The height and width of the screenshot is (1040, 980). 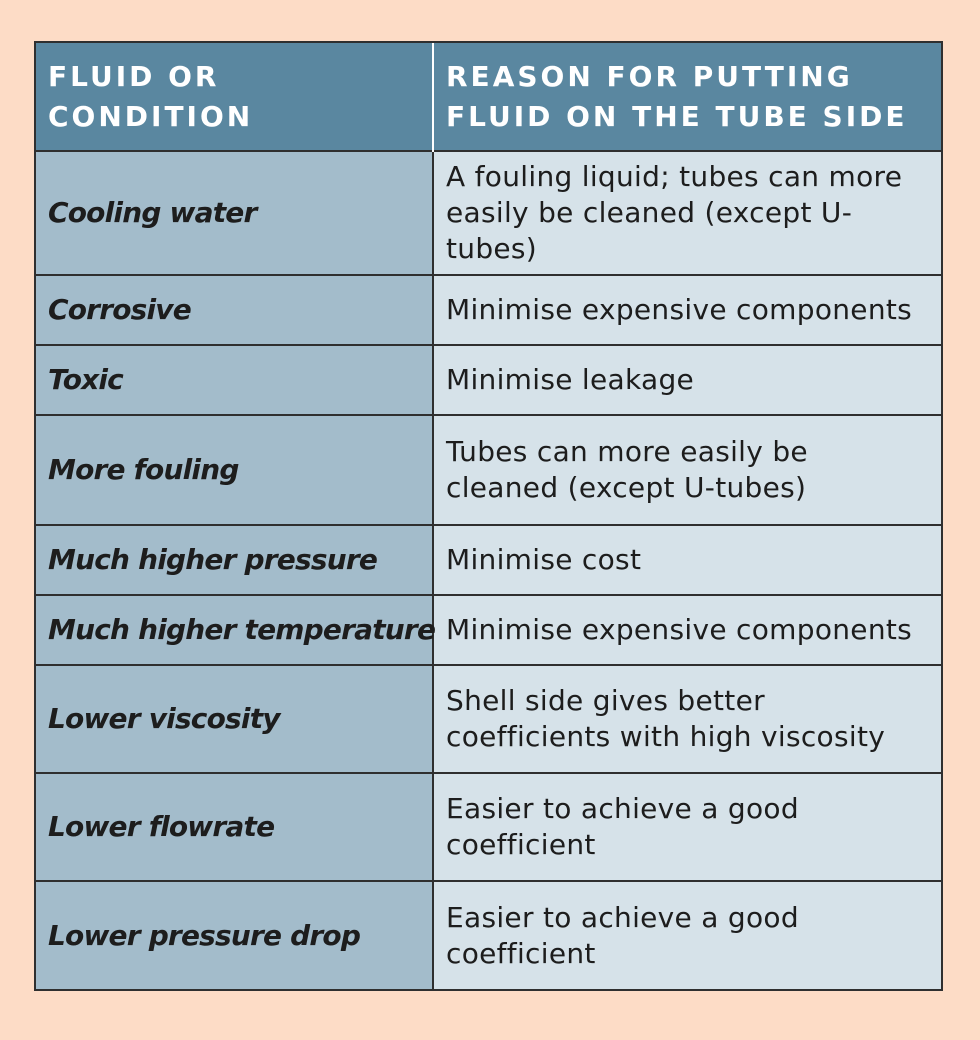 I want to click on reason-cell: Minimise leakage, so click(x=687, y=379).